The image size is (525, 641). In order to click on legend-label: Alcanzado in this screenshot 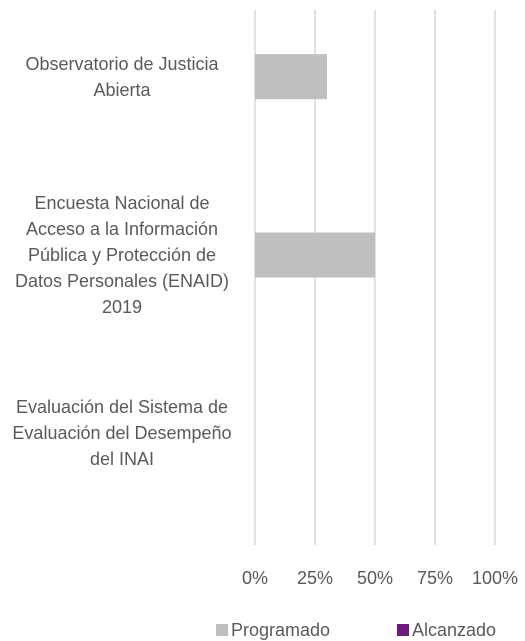, I will do `click(454, 630)`.